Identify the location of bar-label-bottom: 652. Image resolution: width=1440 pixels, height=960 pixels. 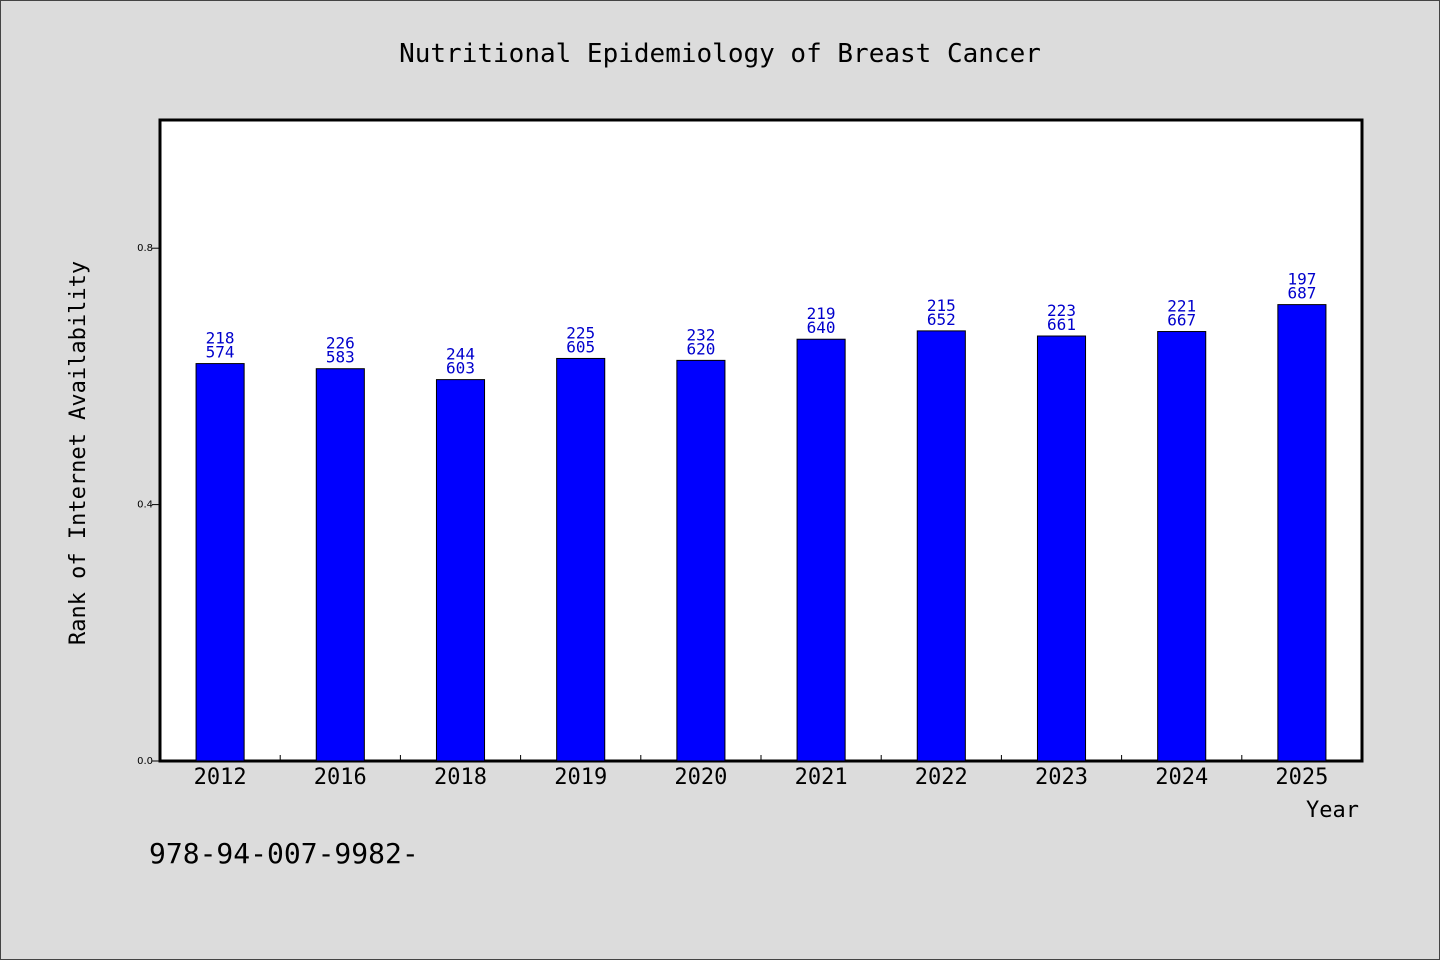
(941, 319).